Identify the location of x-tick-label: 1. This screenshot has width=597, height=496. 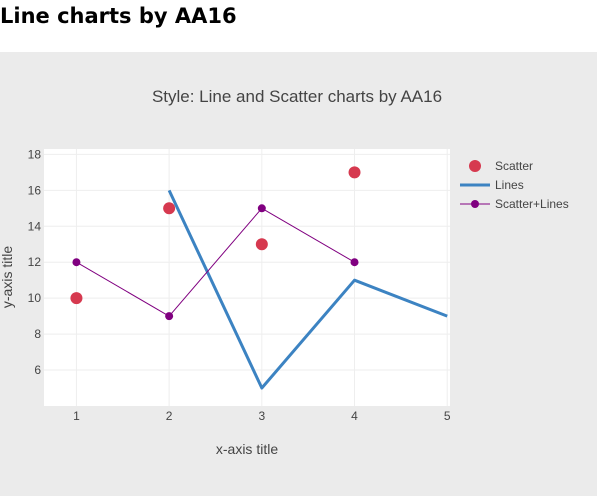
(76, 416).